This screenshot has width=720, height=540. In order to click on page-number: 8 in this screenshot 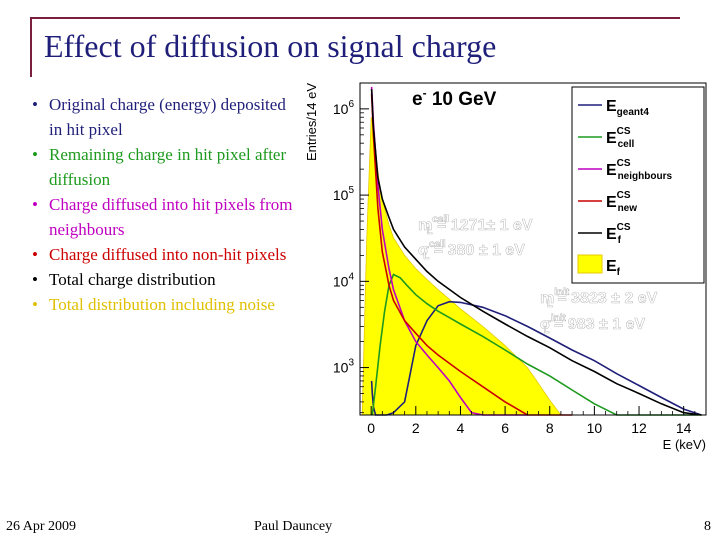, I will do `click(707, 526)`.